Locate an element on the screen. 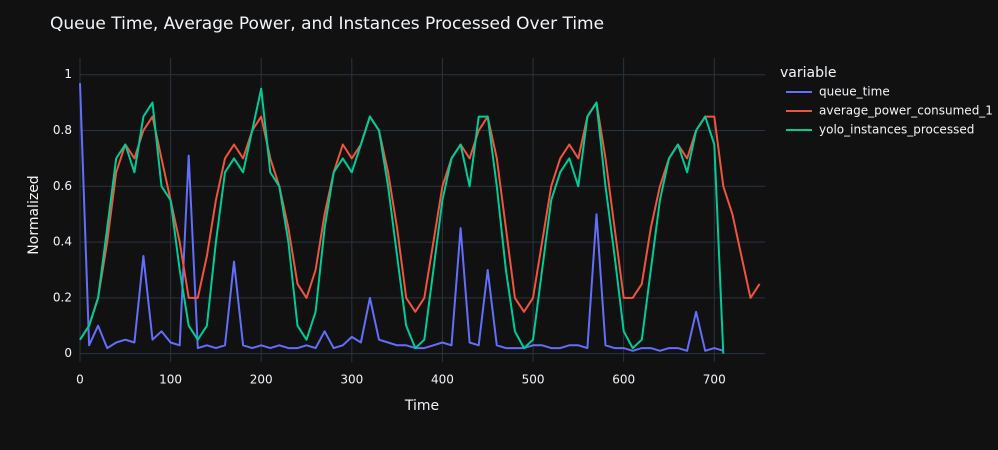 The image size is (998, 450). y-tick-label: 0.2 is located at coordinates (62, 297).